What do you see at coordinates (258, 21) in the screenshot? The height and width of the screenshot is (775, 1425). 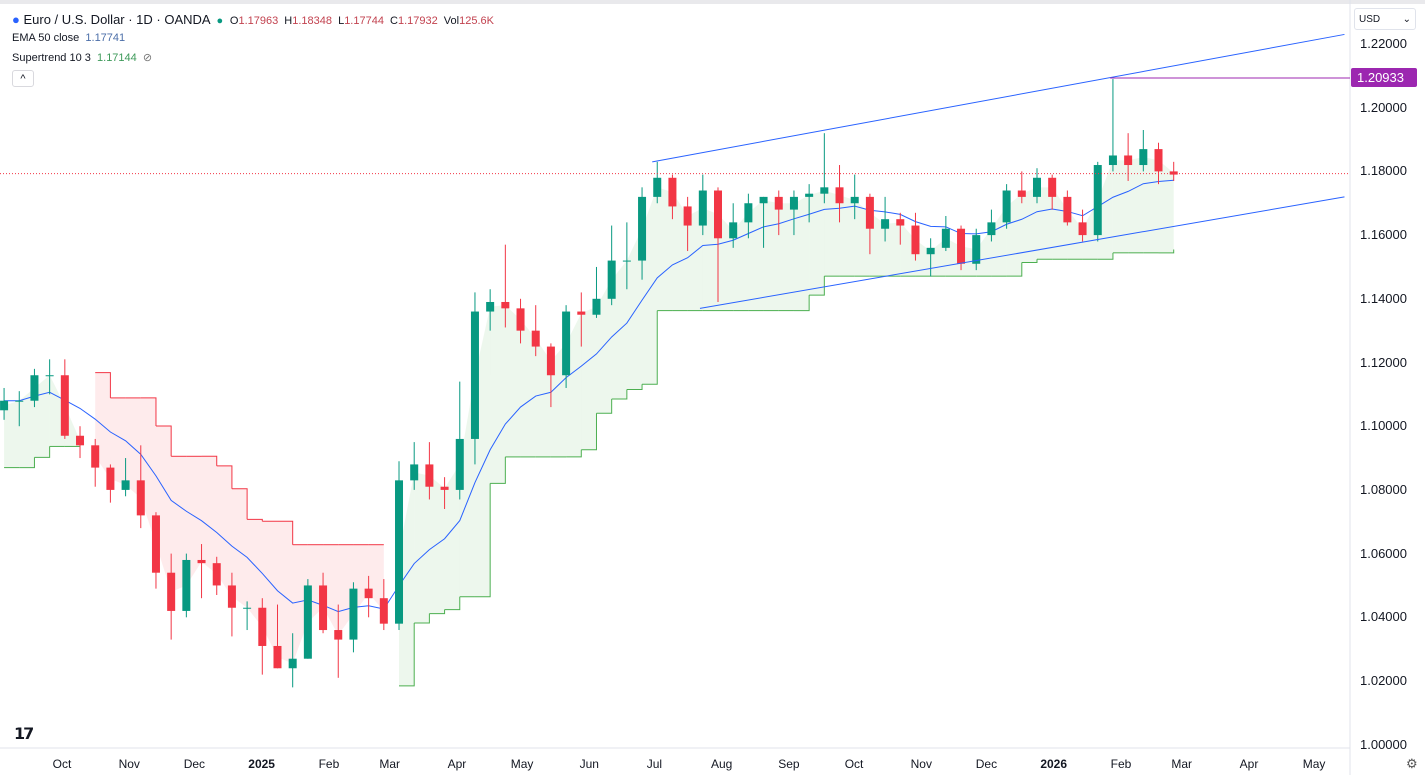 I see `open-value: 1.17963` at bounding box center [258, 21].